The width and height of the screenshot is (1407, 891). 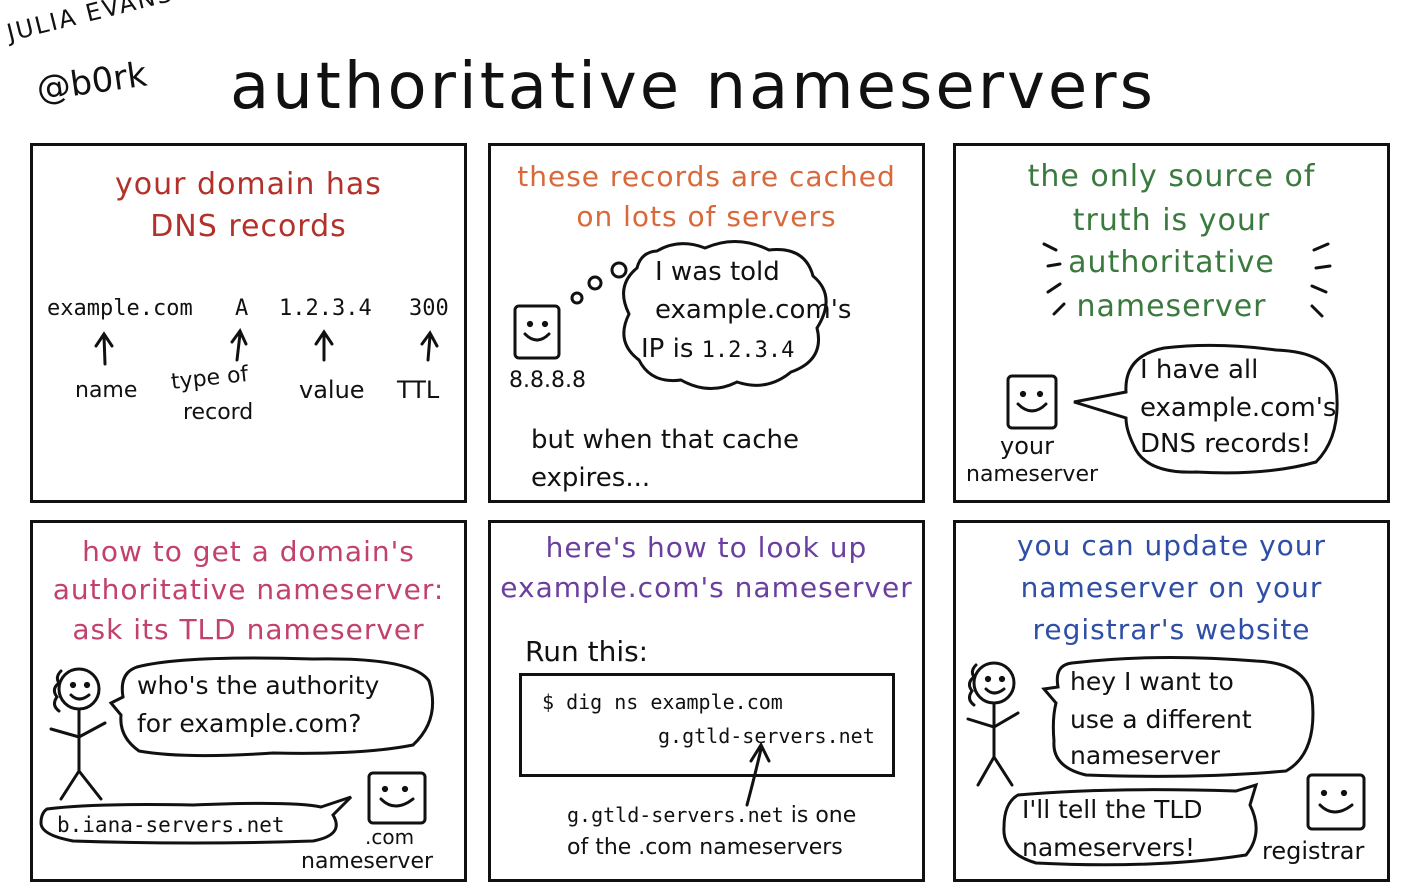 I want to click on panel5-heading-line1: here's how to look up, so click(x=706, y=547).